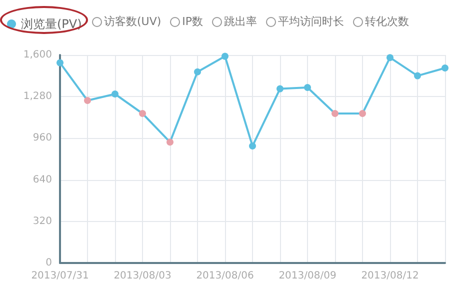 The height and width of the screenshot is (300, 450). Describe the element at coordinates (42, 138) in the screenshot. I see `y-tick-label: 960` at that location.